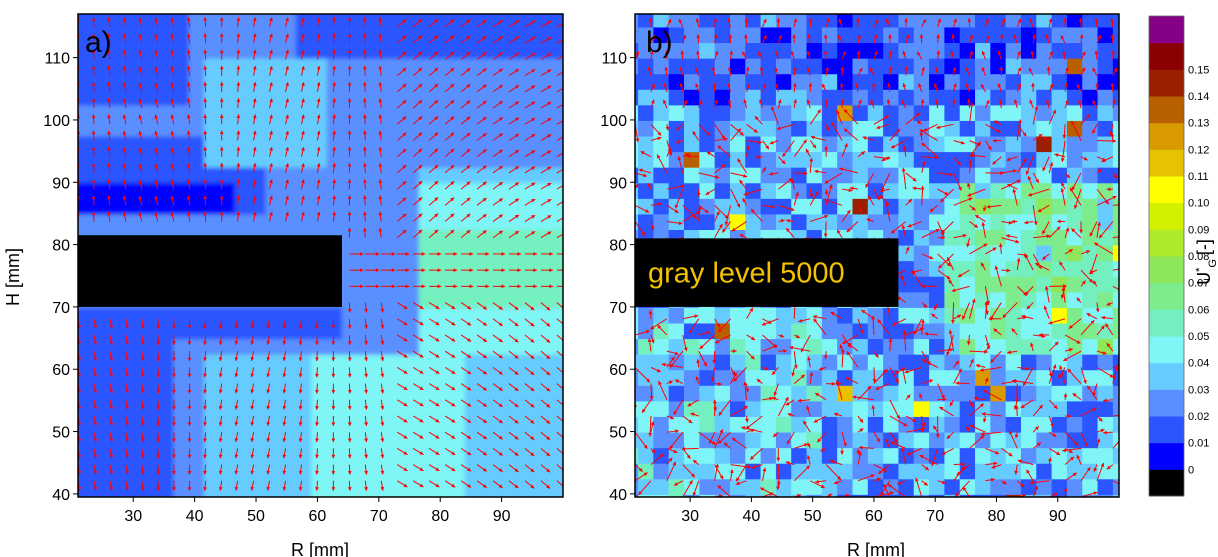 The height and width of the screenshot is (557, 1218). I want to click on panel-a-label: a), so click(98, 42).